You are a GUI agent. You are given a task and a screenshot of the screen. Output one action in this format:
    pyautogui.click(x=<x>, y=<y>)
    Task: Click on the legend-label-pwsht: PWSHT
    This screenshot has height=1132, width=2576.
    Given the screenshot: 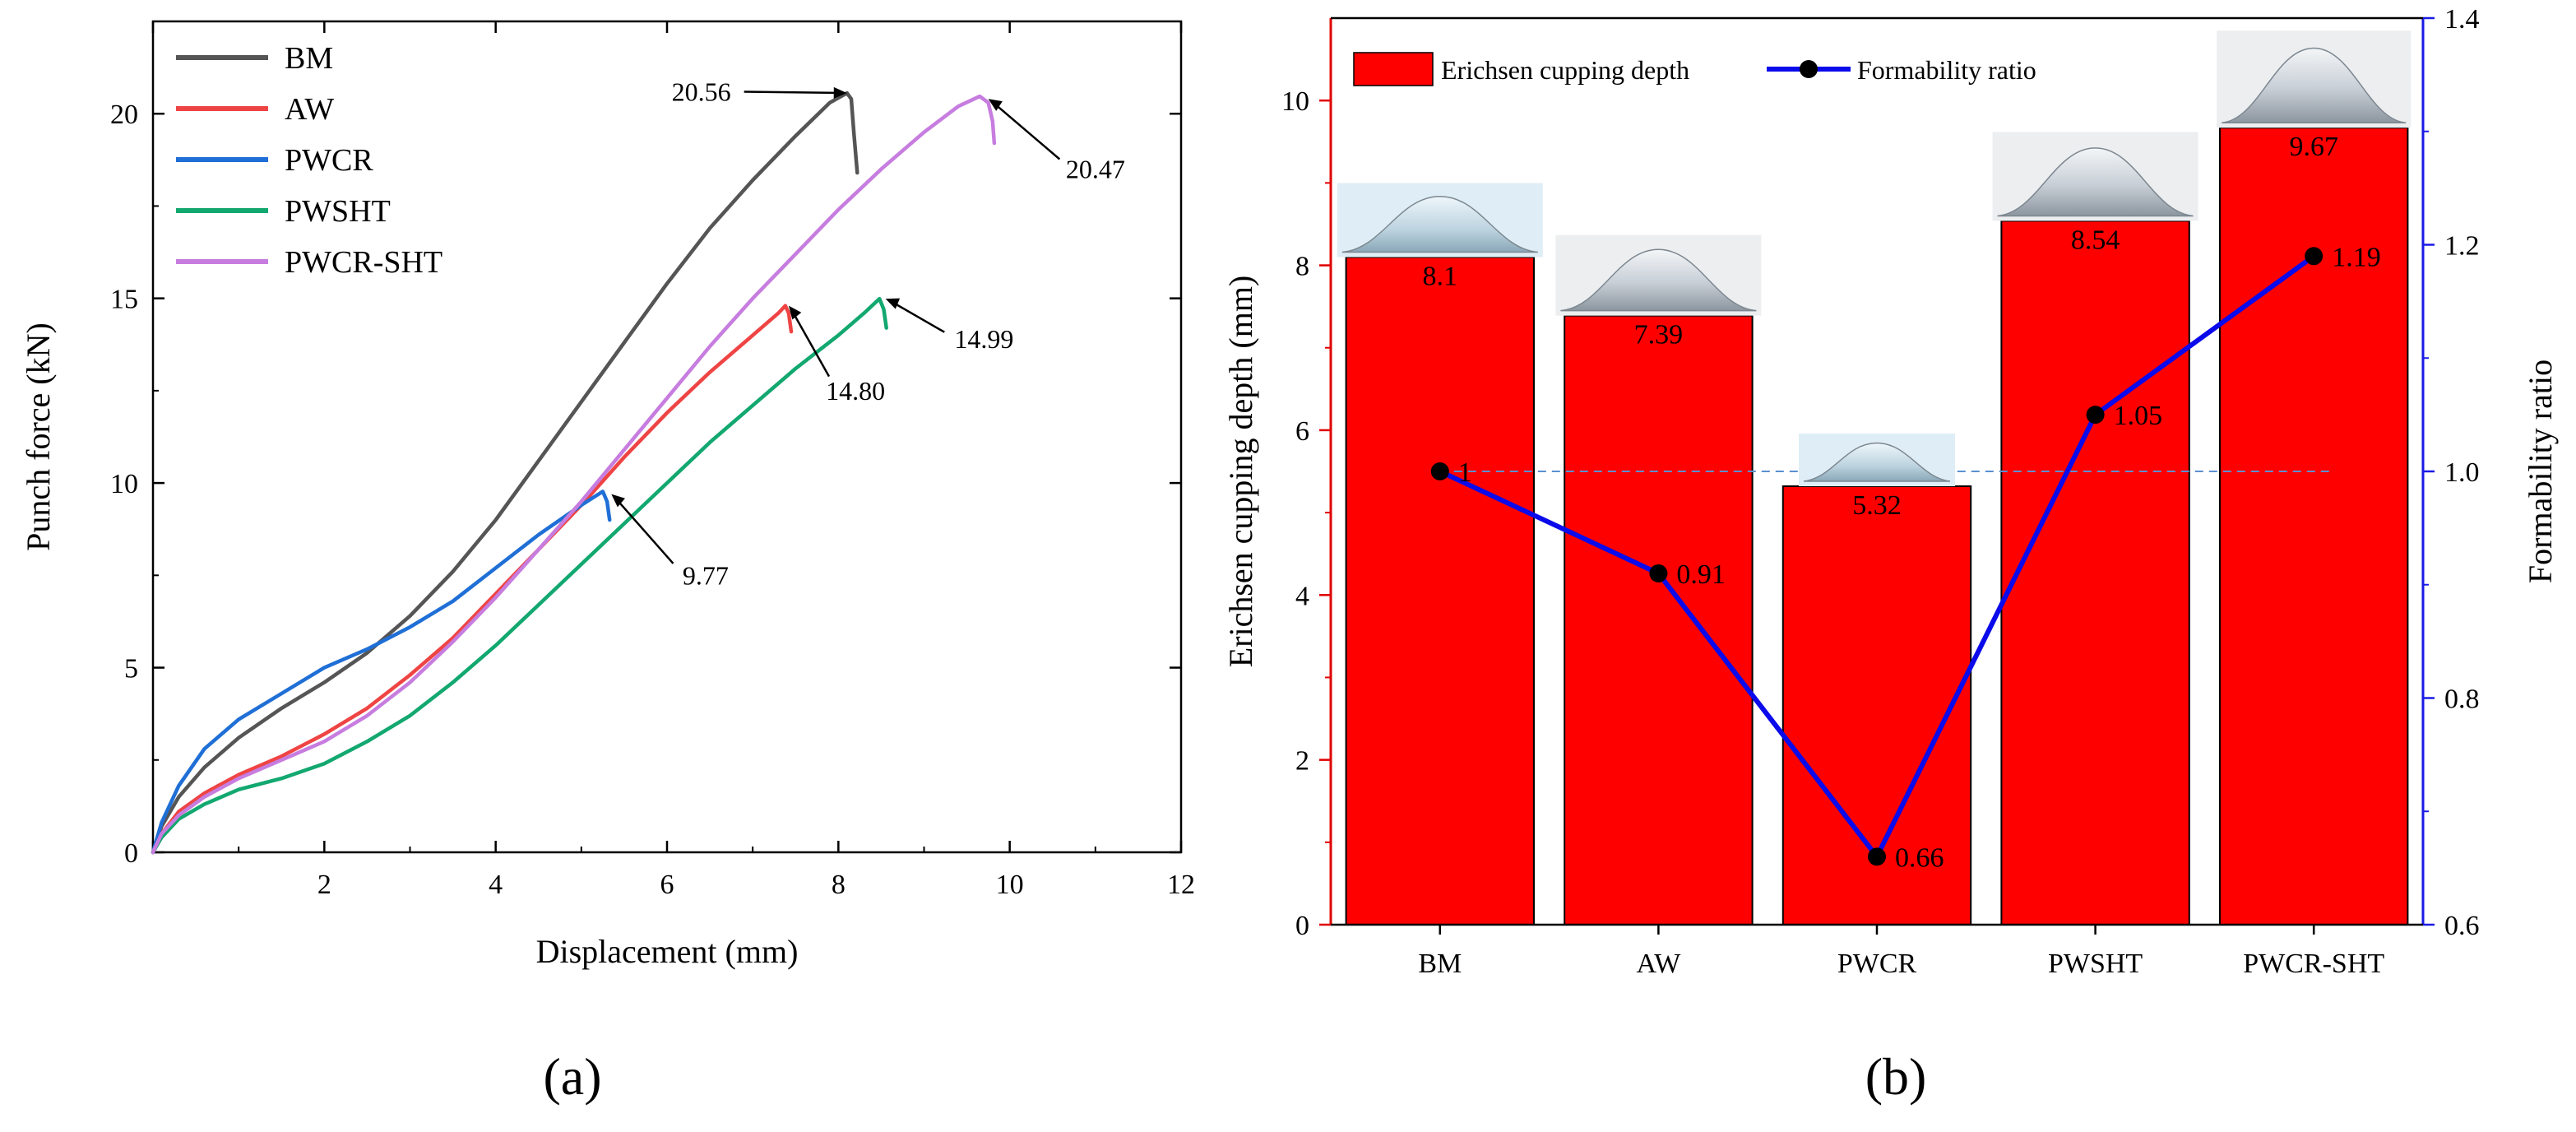 What is the action you would take?
    pyautogui.click(x=338, y=211)
    